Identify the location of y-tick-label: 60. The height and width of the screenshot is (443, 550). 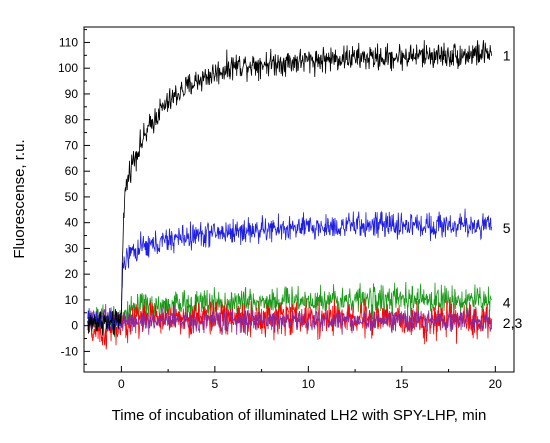
(72, 171).